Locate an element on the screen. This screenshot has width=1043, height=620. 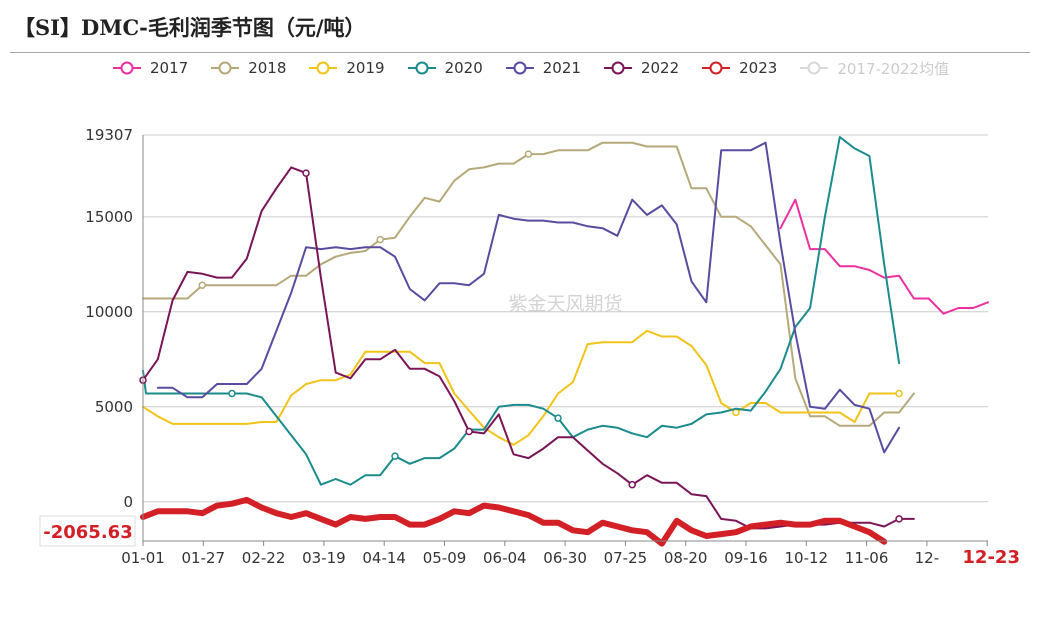
legend-item-2019: 2019 is located at coordinates (346, 68).